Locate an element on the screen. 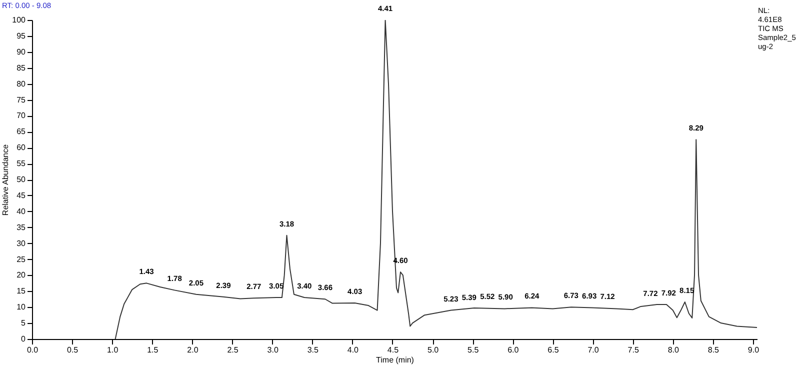  x-tick-label: 5.5 is located at coordinates (474, 350).